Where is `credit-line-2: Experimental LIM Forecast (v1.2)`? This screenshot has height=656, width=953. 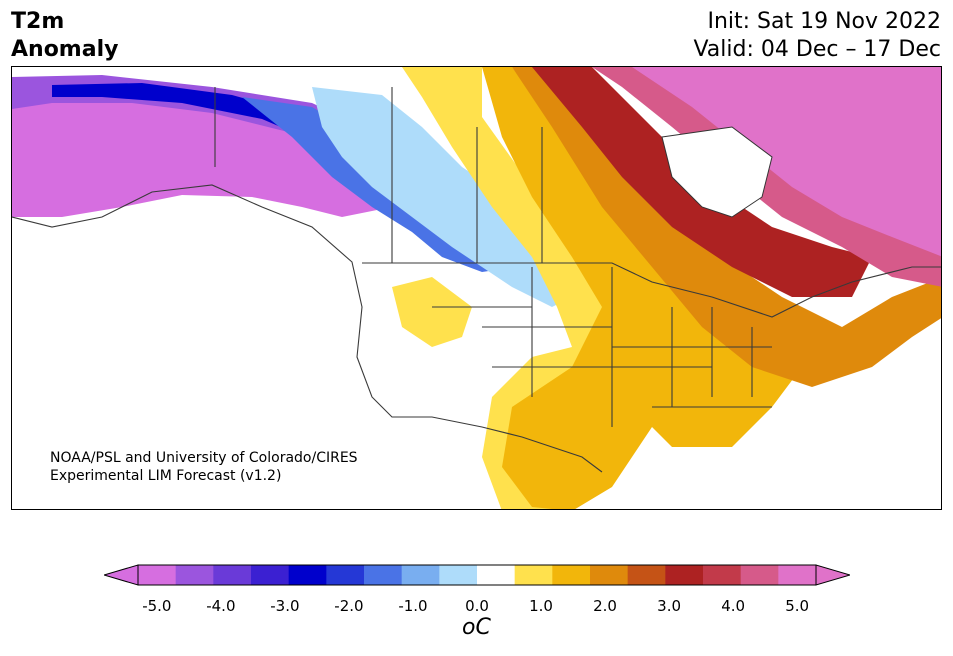 credit-line-2: Experimental LIM Forecast (v1.2) is located at coordinates (166, 476).